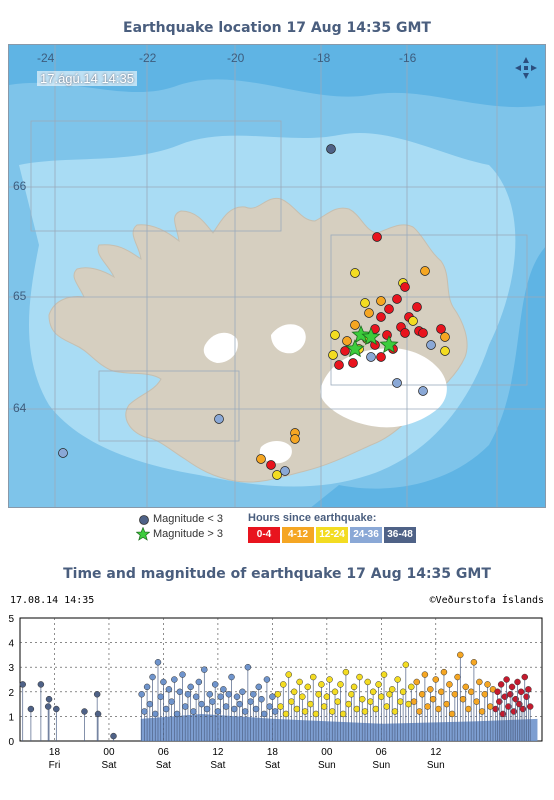 This screenshot has width=554, height=800. I want to click on map-lon-label: -18, so click(322, 58).